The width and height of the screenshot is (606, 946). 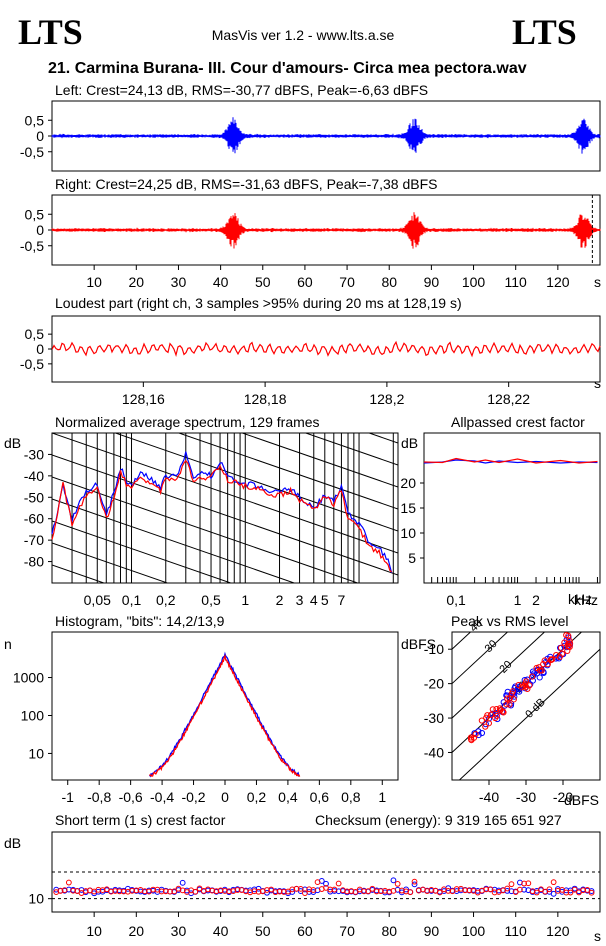 What do you see at coordinates (68, 797) in the screenshot?
I see `histogram-xtick-label: -1` at bounding box center [68, 797].